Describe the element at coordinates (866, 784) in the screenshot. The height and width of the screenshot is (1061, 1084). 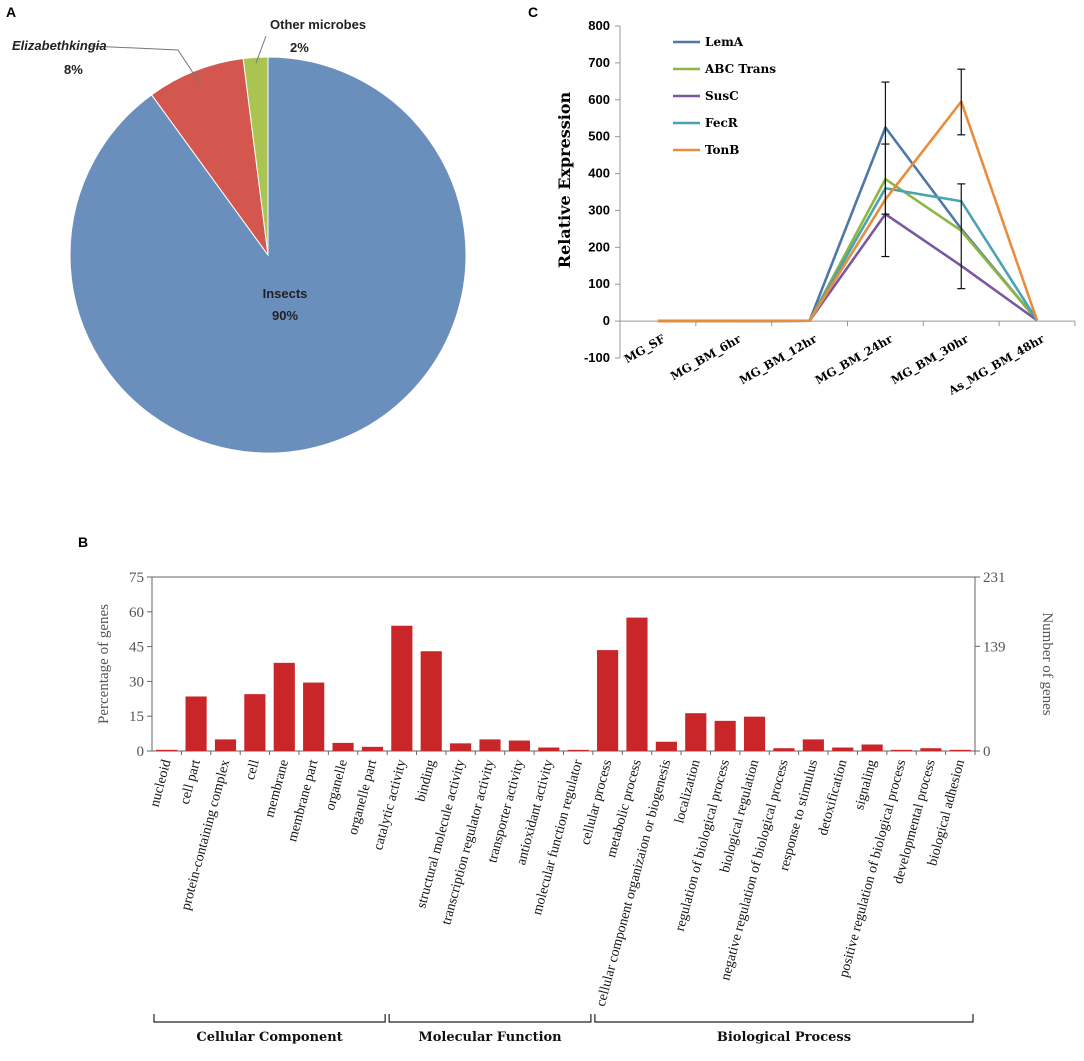
I see `b-x-tick-label-signaling: signaling` at that location.